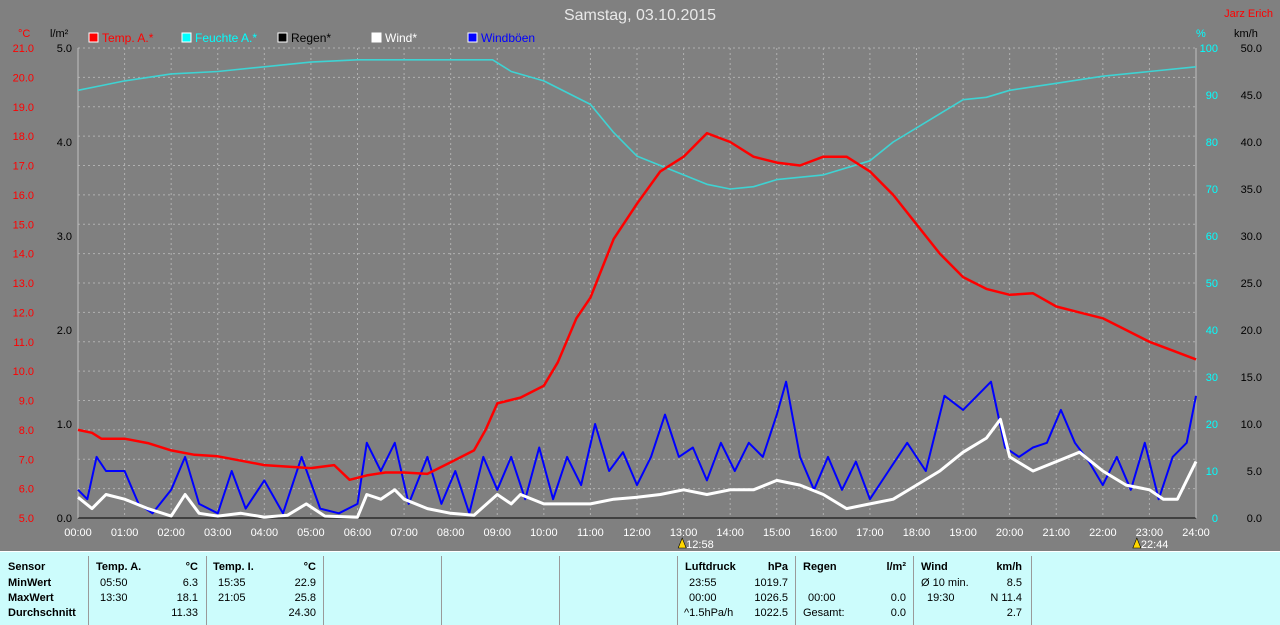 This screenshot has width=1280, height=625. I want to click on temp-i-unit: °C, so click(309, 567).